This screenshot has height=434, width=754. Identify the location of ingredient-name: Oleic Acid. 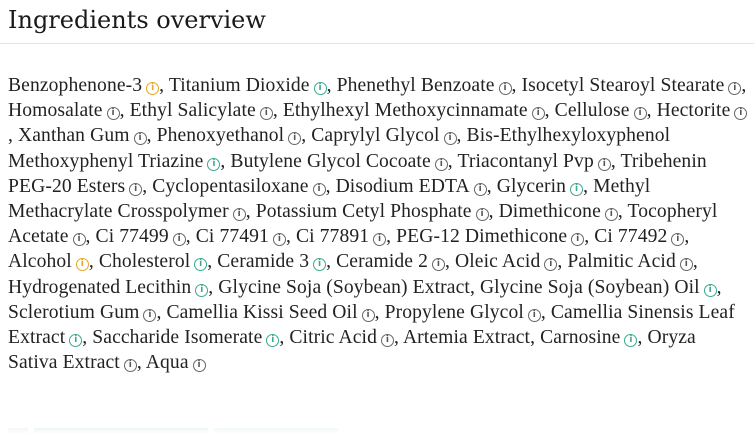
(498, 262).